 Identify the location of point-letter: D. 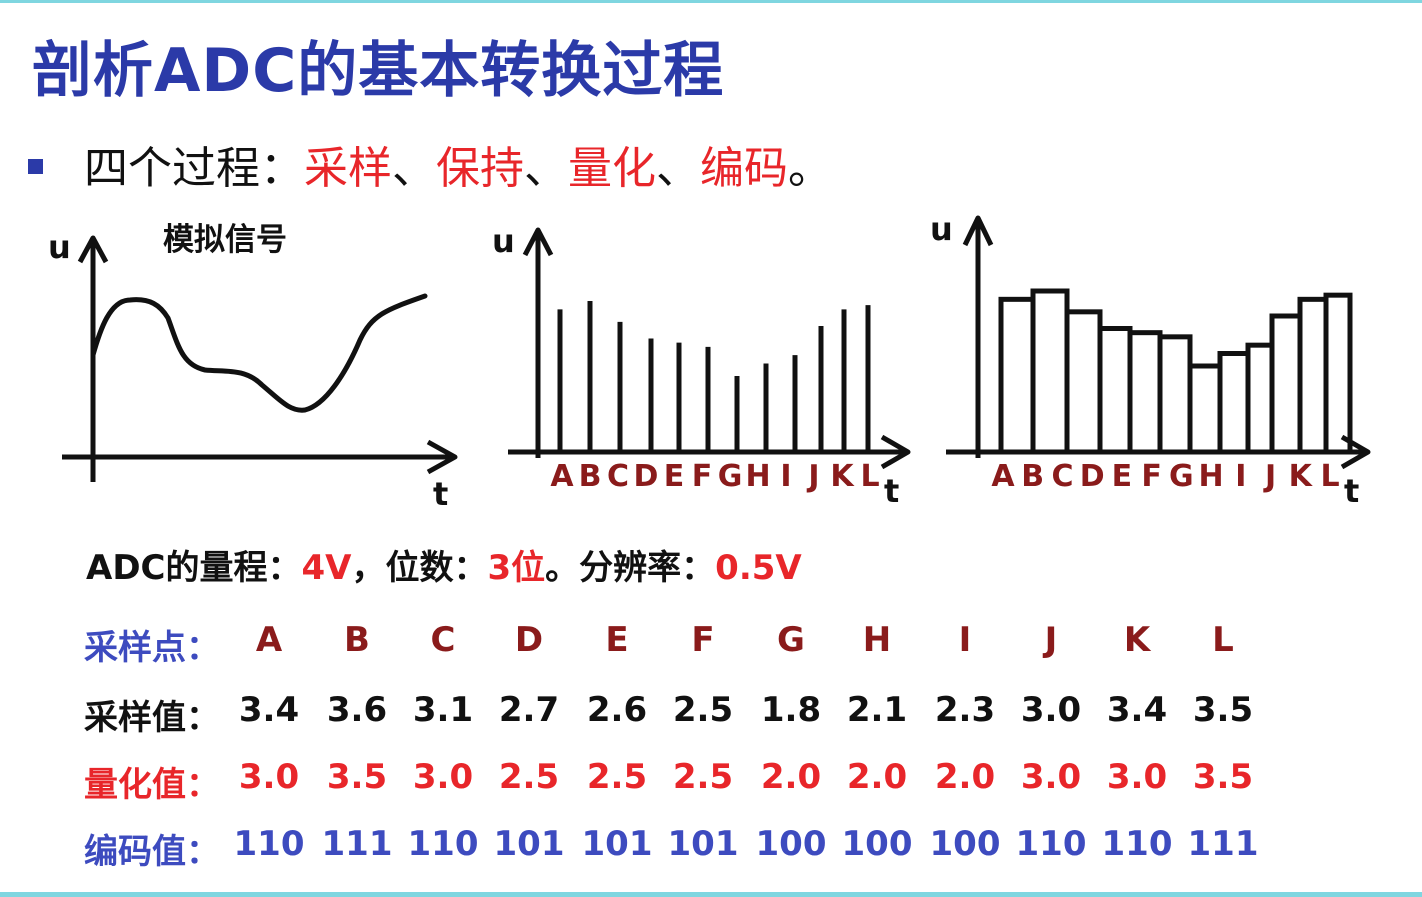
(646, 476).